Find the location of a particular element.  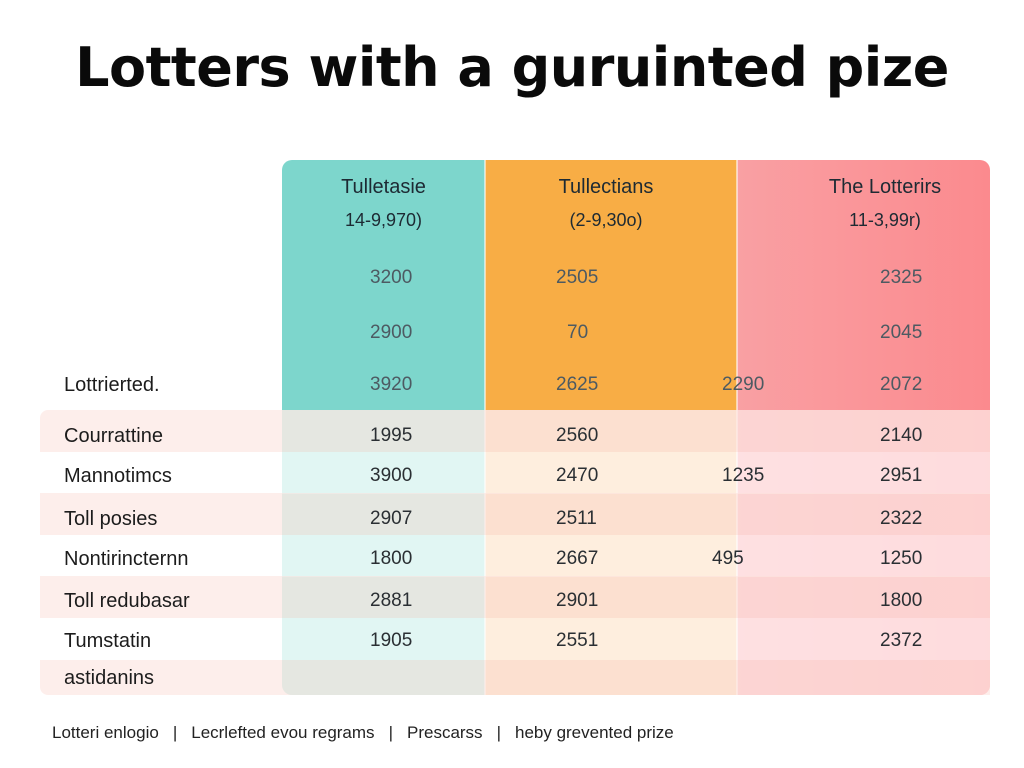

header-value: 2045 is located at coordinates (901, 332).